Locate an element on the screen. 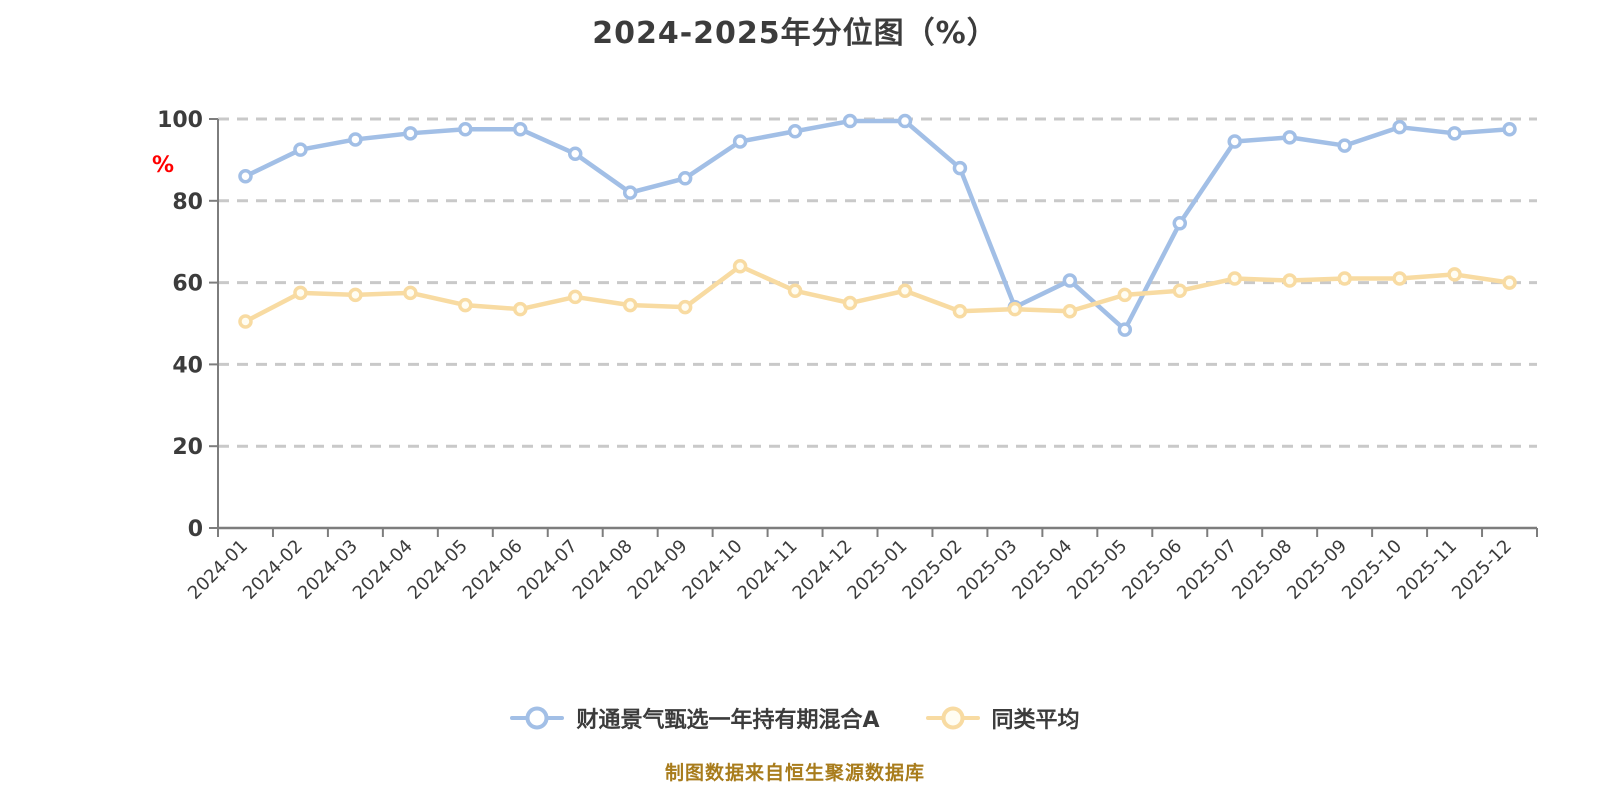  x-tick-label: 2025-11 is located at coordinates (1427, 570).